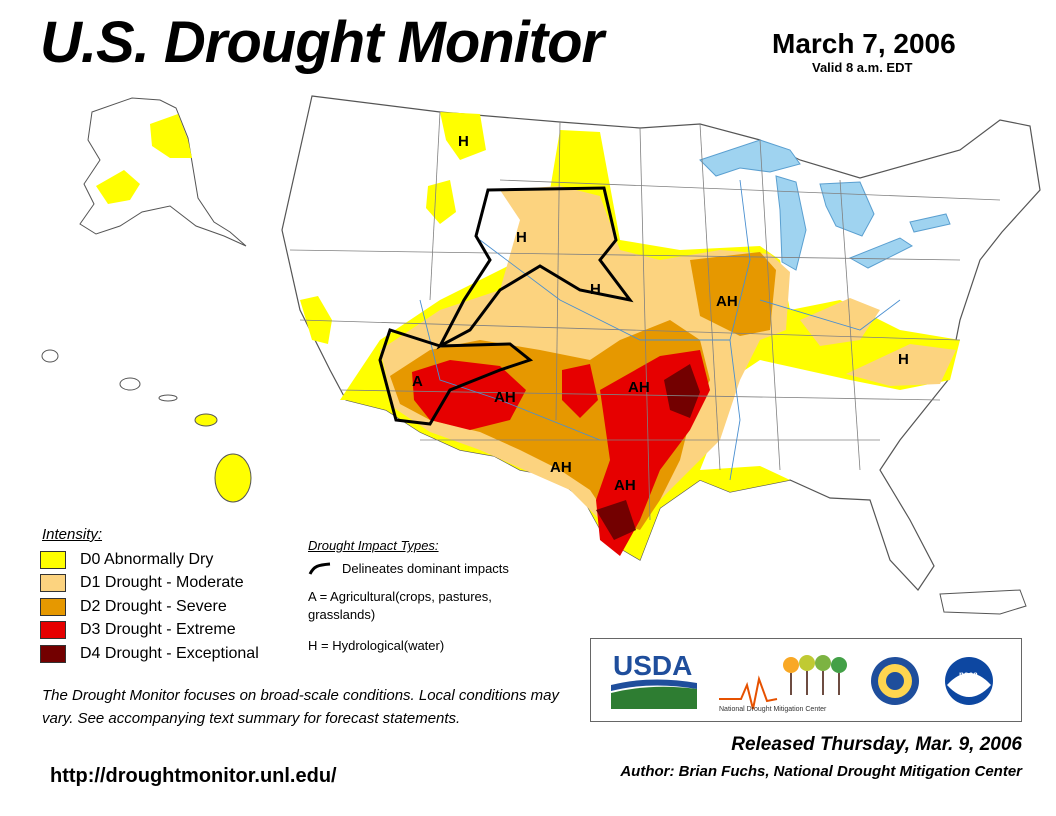 The height and width of the screenshot is (816, 1056). I want to click on legend-label-d3: D3 Drought - Extreme, so click(158, 630).